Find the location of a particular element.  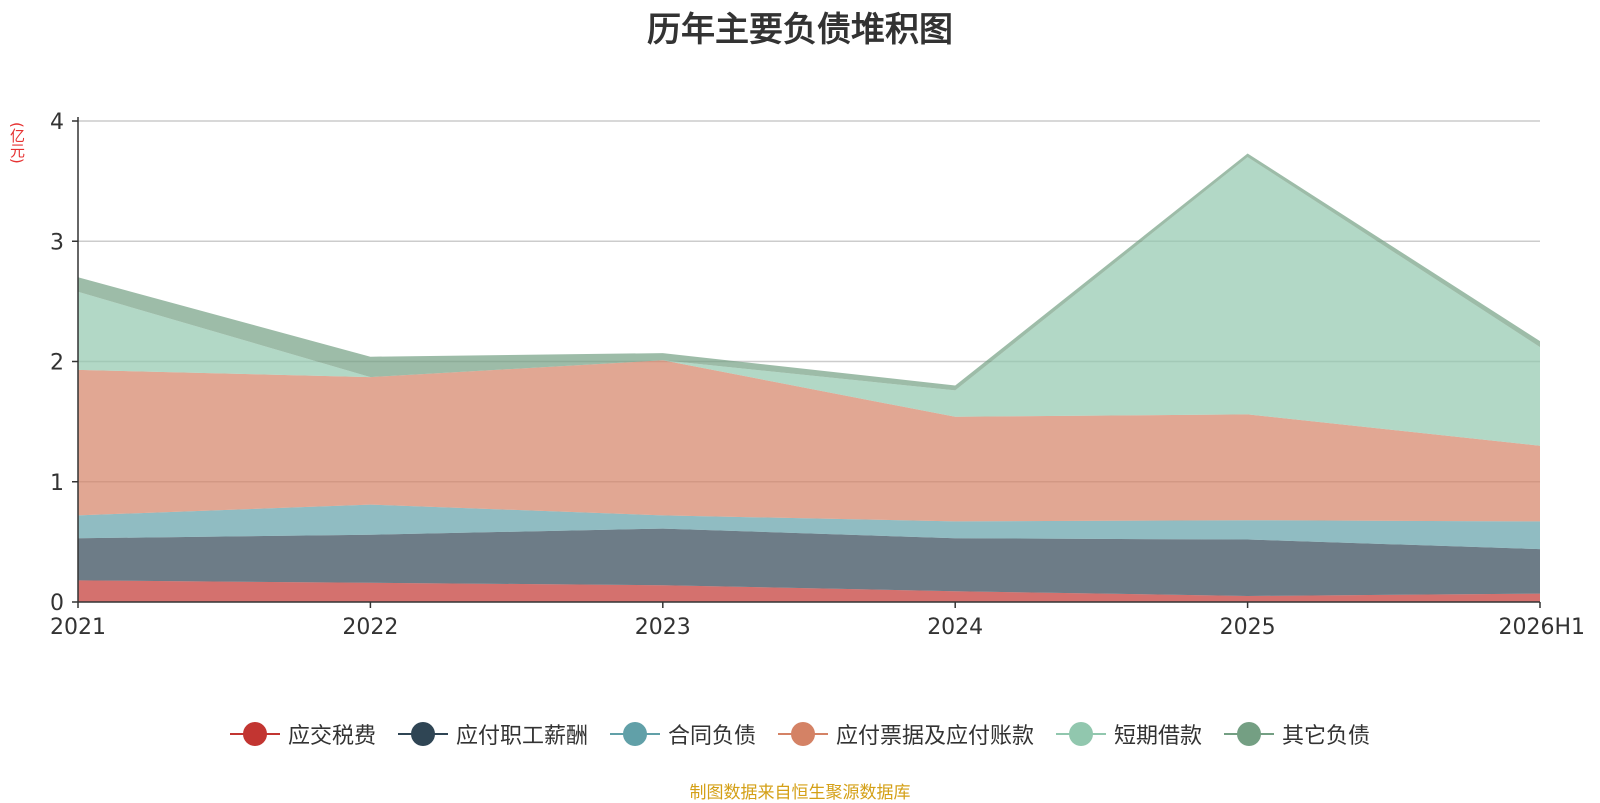

legend-item-0: 应交税费 is located at coordinates (302, 734).